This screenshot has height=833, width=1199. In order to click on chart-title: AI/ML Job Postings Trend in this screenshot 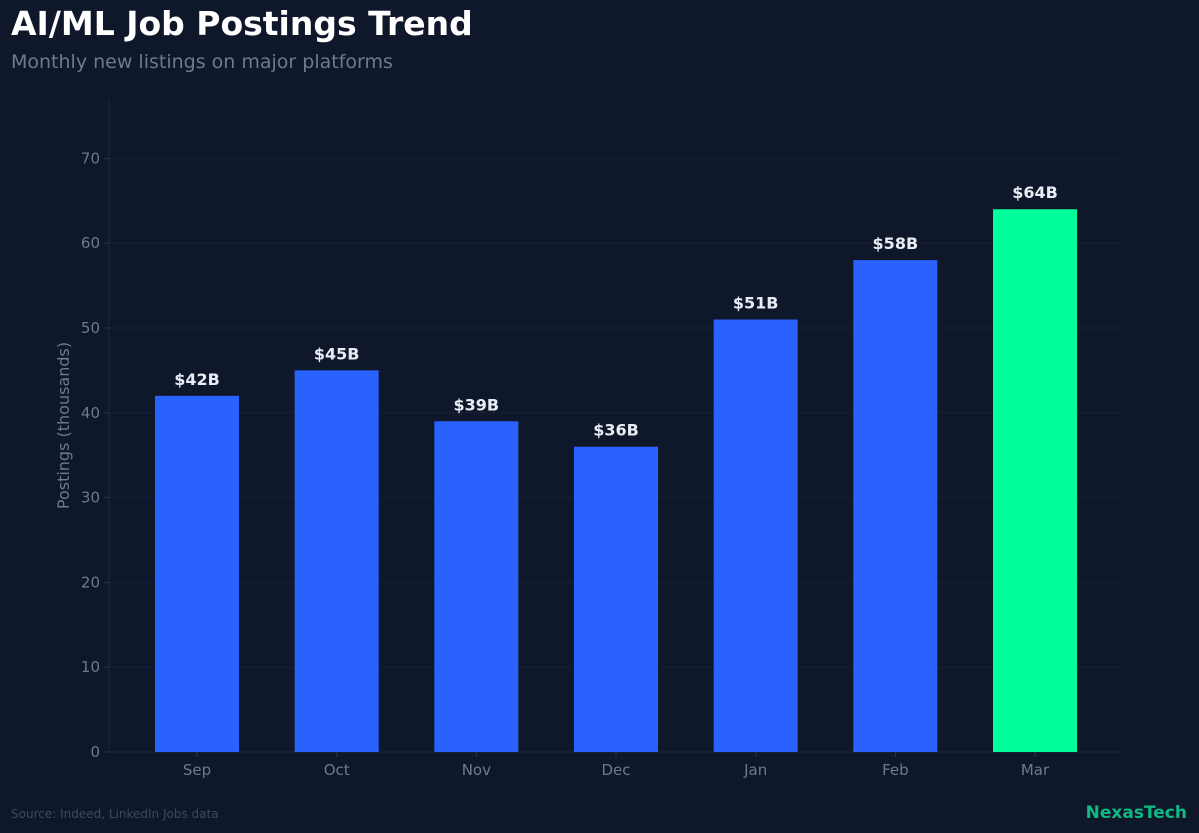, I will do `click(242, 23)`.